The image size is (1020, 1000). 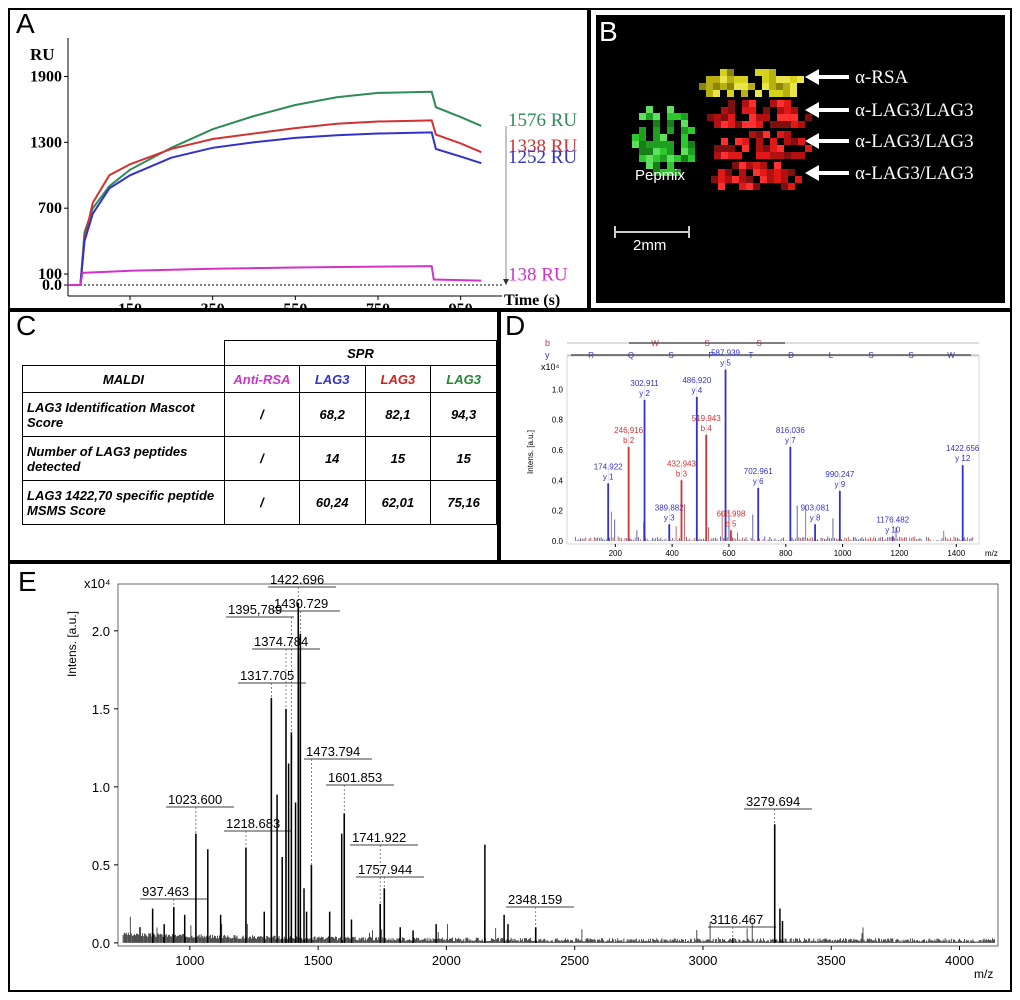 What do you see at coordinates (46, 76) in the screenshot?
I see `y-tick-label: 1900` at bounding box center [46, 76].